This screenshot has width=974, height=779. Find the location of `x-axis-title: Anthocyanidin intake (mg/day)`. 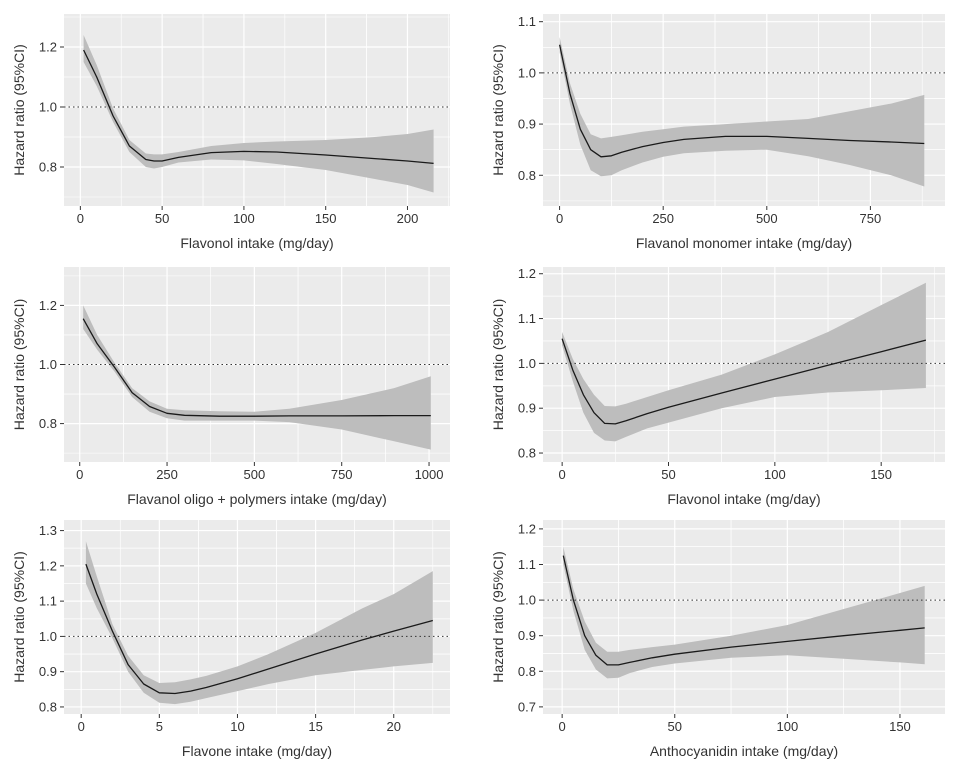

x-axis-title: Anthocyanidin intake (mg/day) is located at coordinates (744, 751).